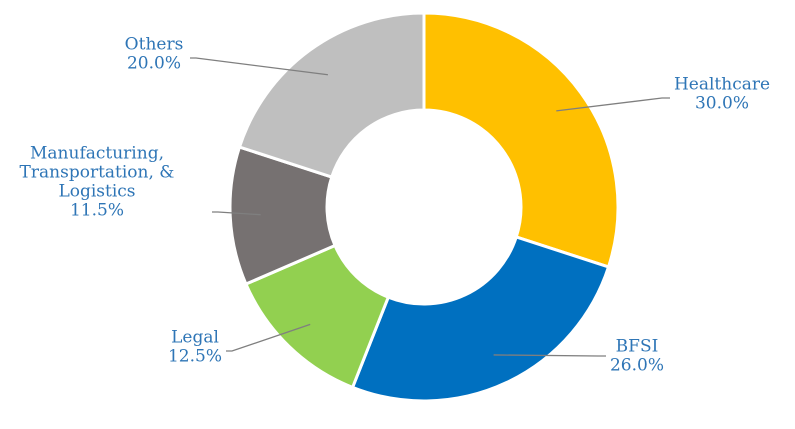 This screenshot has height=429, width=795. What do you see at coordinates (195, 357) in the screenshot?
I see `percent-label: 12.5%` at bounding box center [195, 357].